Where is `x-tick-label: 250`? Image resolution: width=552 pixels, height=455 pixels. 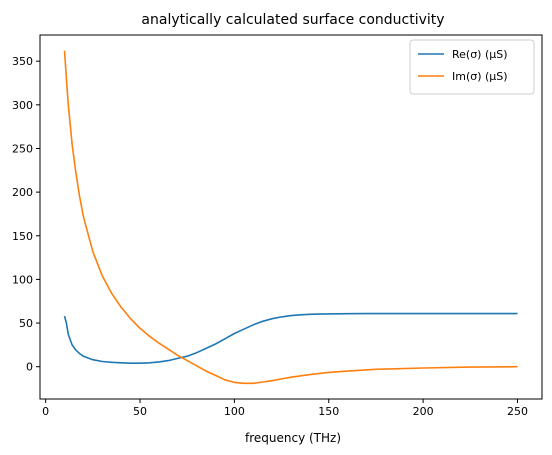 x-tick-label: 250 is located at coordinates (517, 411).